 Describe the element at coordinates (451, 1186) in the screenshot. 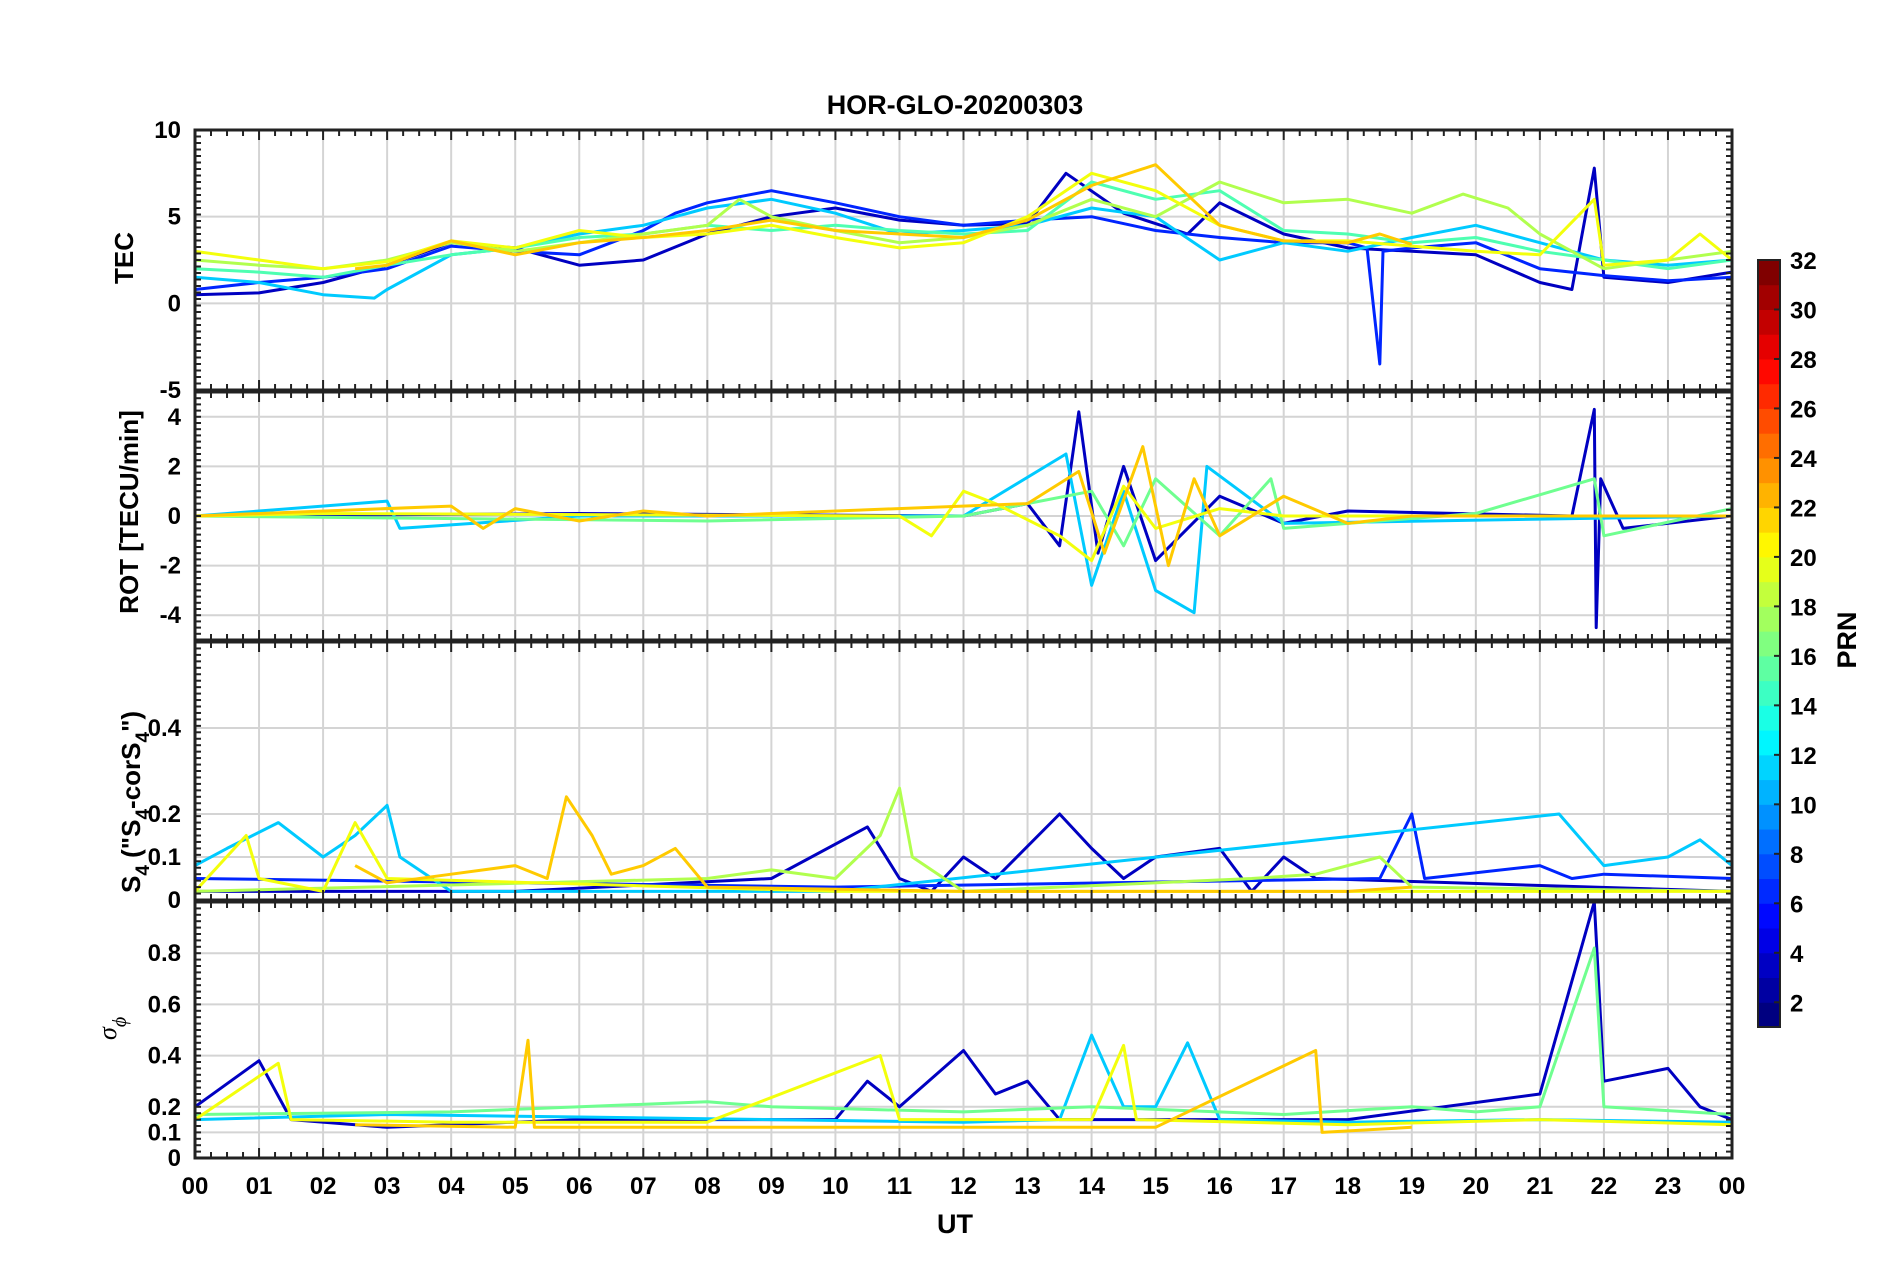

I see `x-tick-label: 04` at that location.